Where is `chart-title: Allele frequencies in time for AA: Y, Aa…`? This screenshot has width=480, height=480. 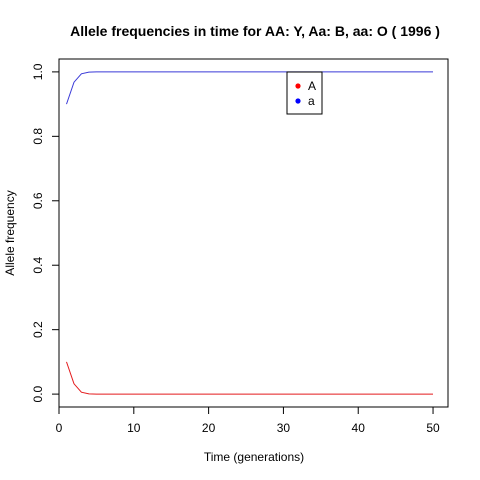 chart-title: Allele frequencies in time for AA: Y, Aa… is located at coordinates (255, 31).